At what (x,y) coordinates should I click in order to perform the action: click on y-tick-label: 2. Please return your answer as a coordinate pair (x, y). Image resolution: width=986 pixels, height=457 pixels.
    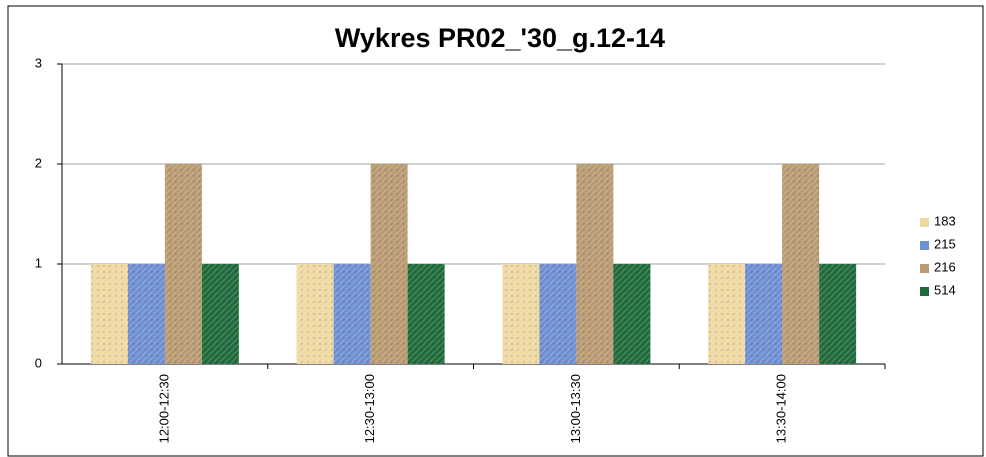
    Looking at the image, I should click on (38, 162).